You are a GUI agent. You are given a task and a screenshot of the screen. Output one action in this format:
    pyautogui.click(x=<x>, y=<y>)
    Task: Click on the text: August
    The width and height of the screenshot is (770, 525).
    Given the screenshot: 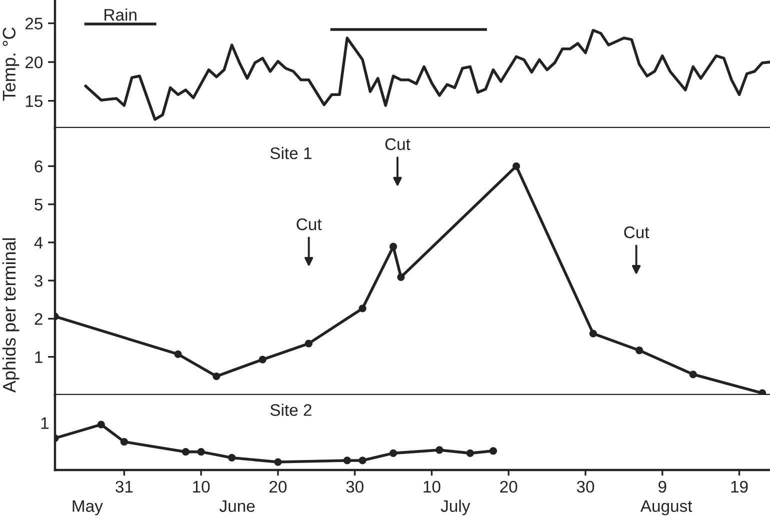 What is the action you would take?
    pyautogui.click(x=666, y=508)
    